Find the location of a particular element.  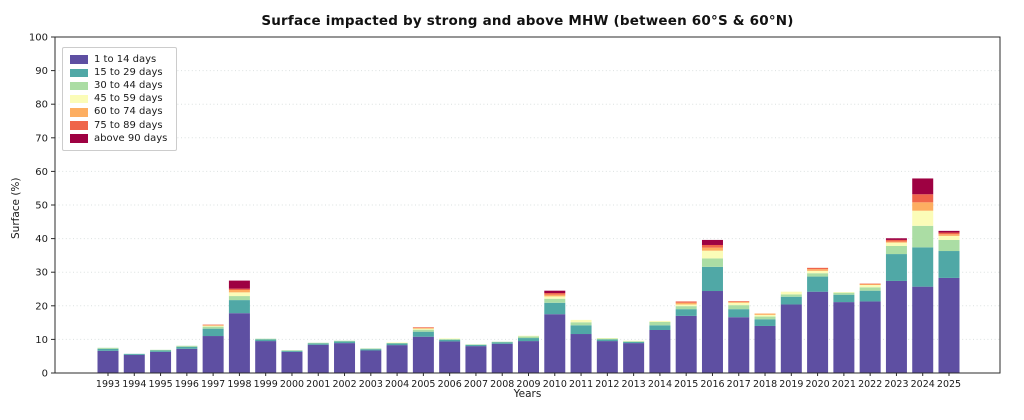

bar-segment-2008 is located at coordinates (502, 358).